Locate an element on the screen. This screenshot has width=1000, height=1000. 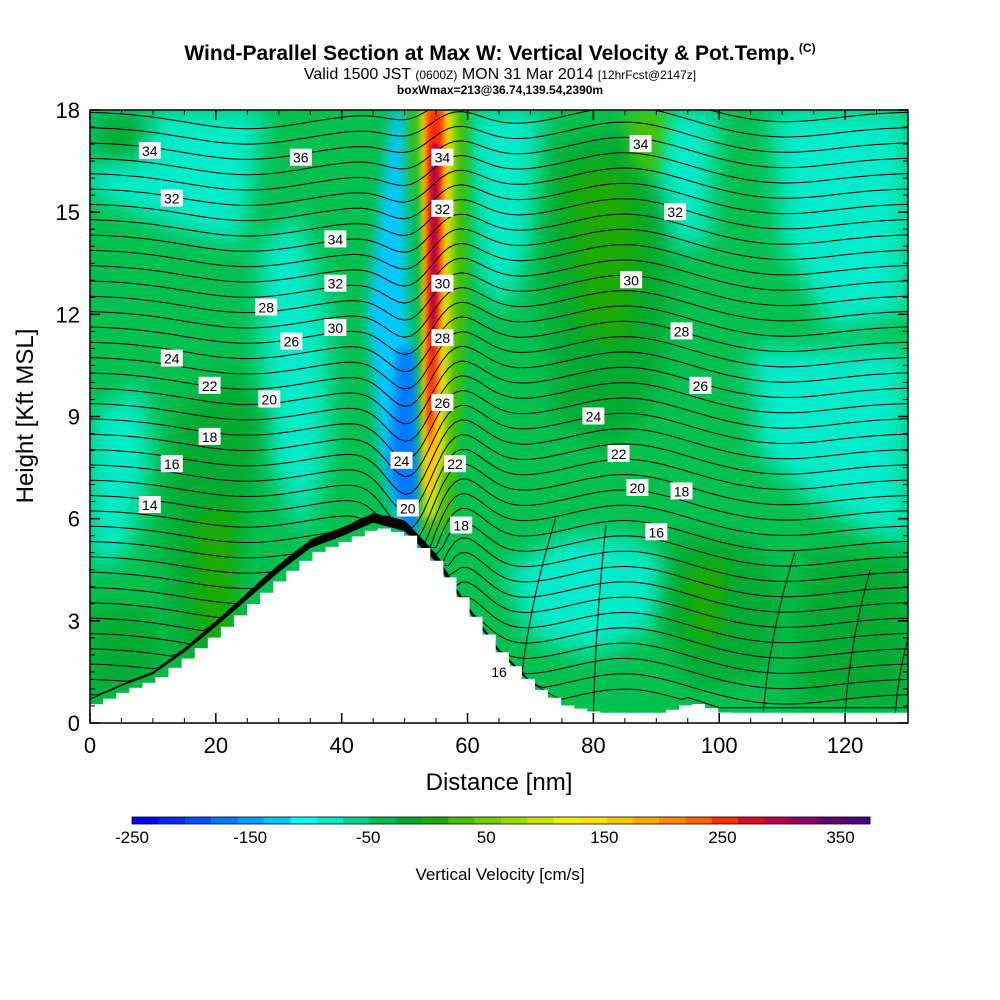
isentrope-label-text: 14 is located at coordinates (150, 505).